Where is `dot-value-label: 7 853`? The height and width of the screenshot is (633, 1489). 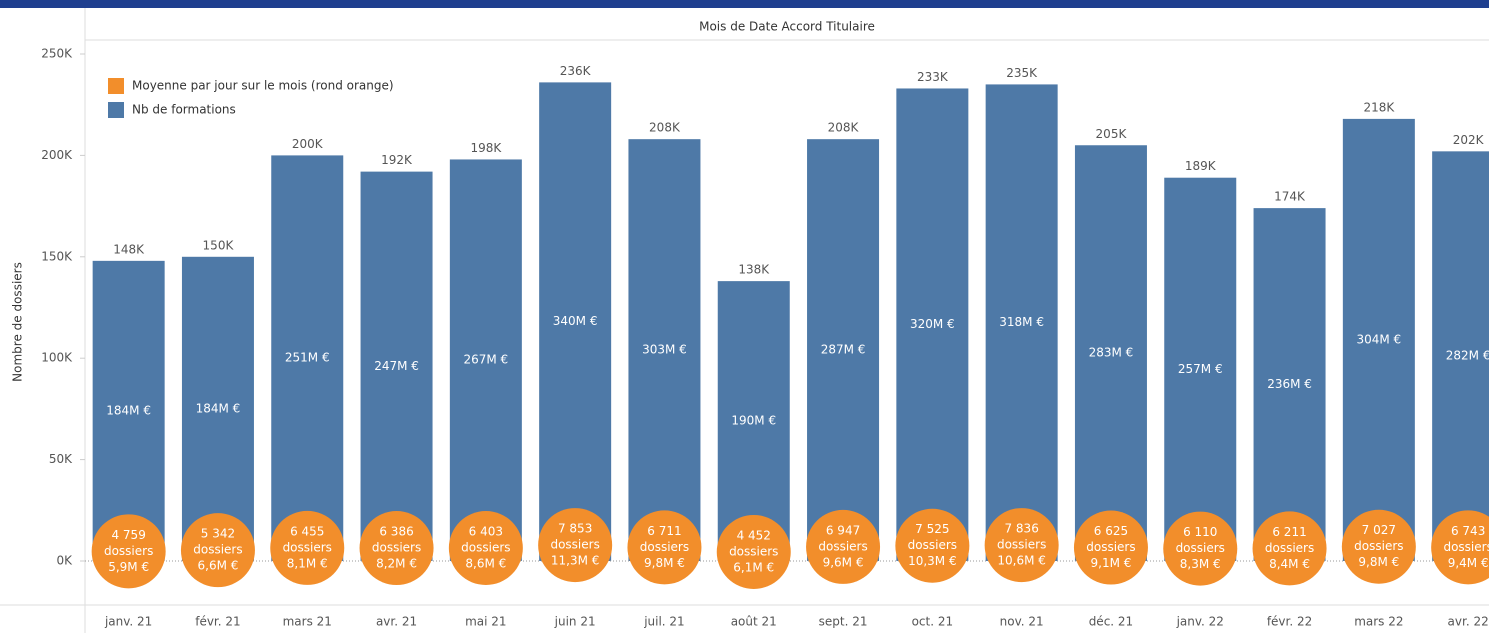
dot-value-label: 7 853 is located at coordinates (575, 529).